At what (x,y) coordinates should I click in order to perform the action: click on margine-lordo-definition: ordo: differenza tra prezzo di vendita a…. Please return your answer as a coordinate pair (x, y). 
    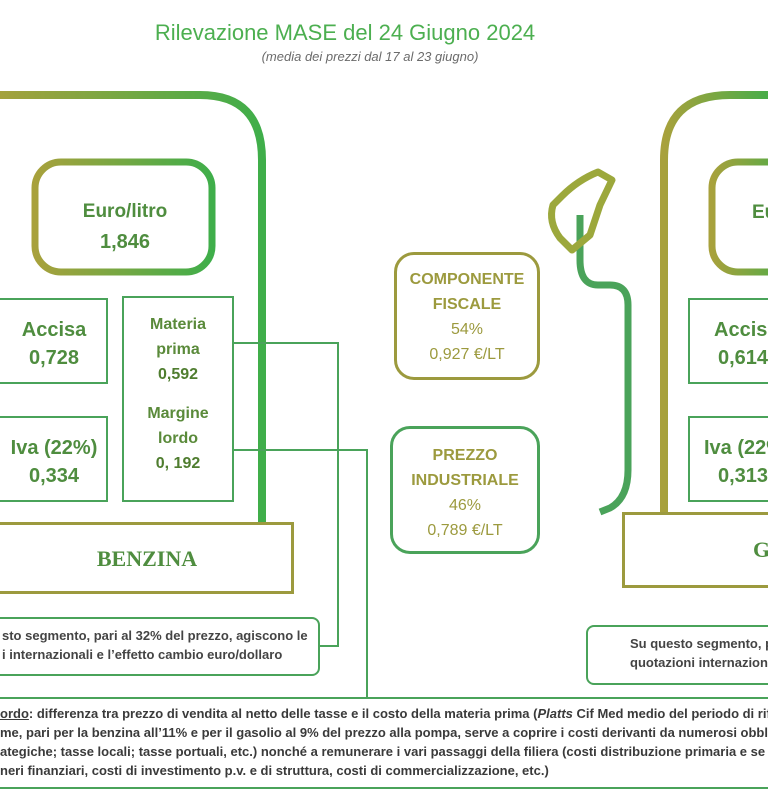
    Looking at the image, I should click on (384, 743).